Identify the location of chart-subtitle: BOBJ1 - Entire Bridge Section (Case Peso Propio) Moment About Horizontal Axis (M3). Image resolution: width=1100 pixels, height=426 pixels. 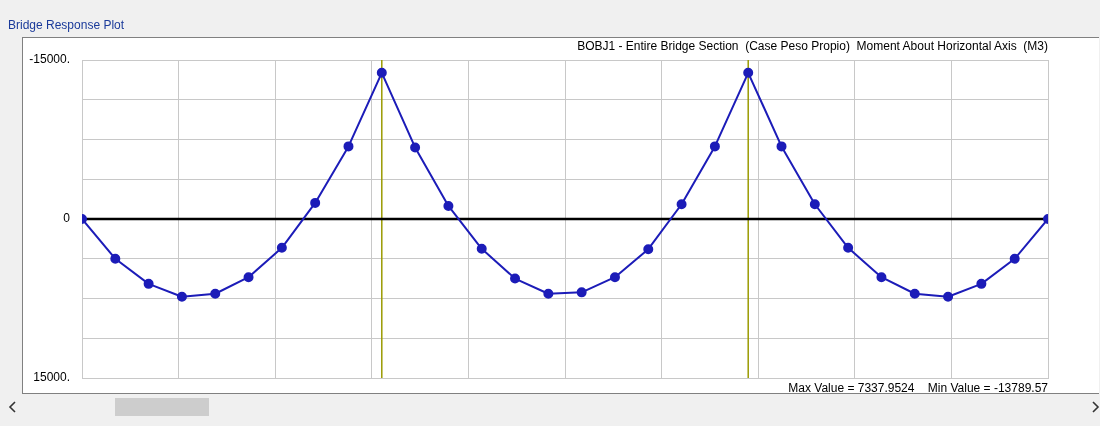
(812, 46).